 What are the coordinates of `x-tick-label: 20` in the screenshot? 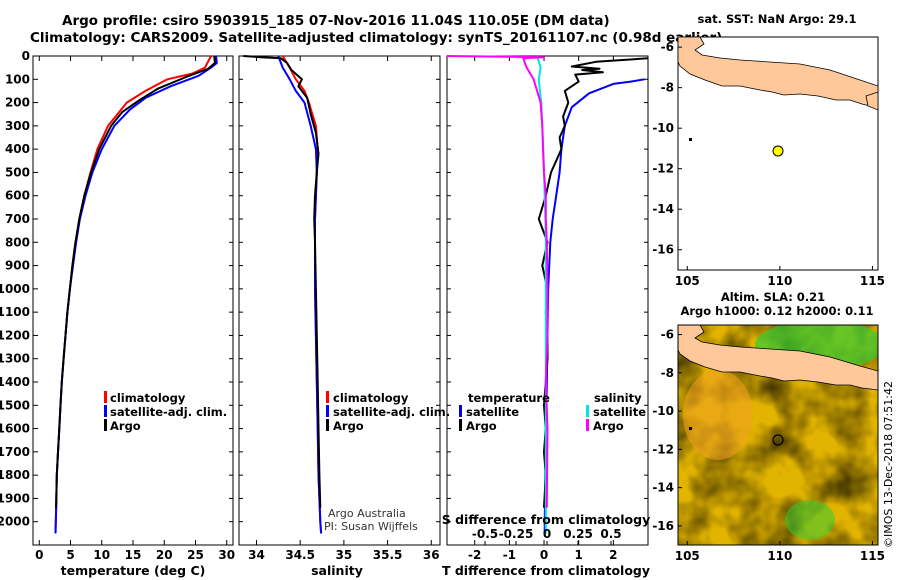 It's located at (164, 555).